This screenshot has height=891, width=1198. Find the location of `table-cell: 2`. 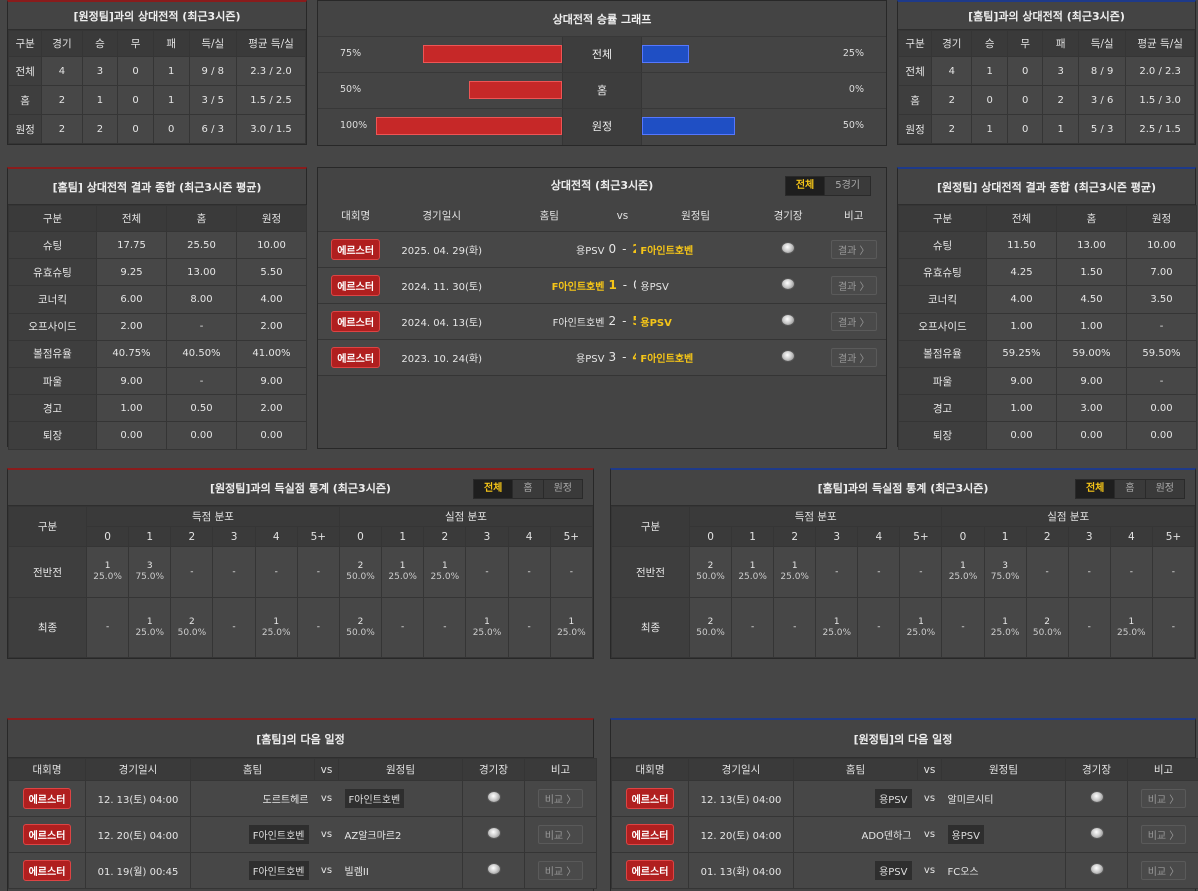

table-cell: 2 is located at coordinates (952, 100).